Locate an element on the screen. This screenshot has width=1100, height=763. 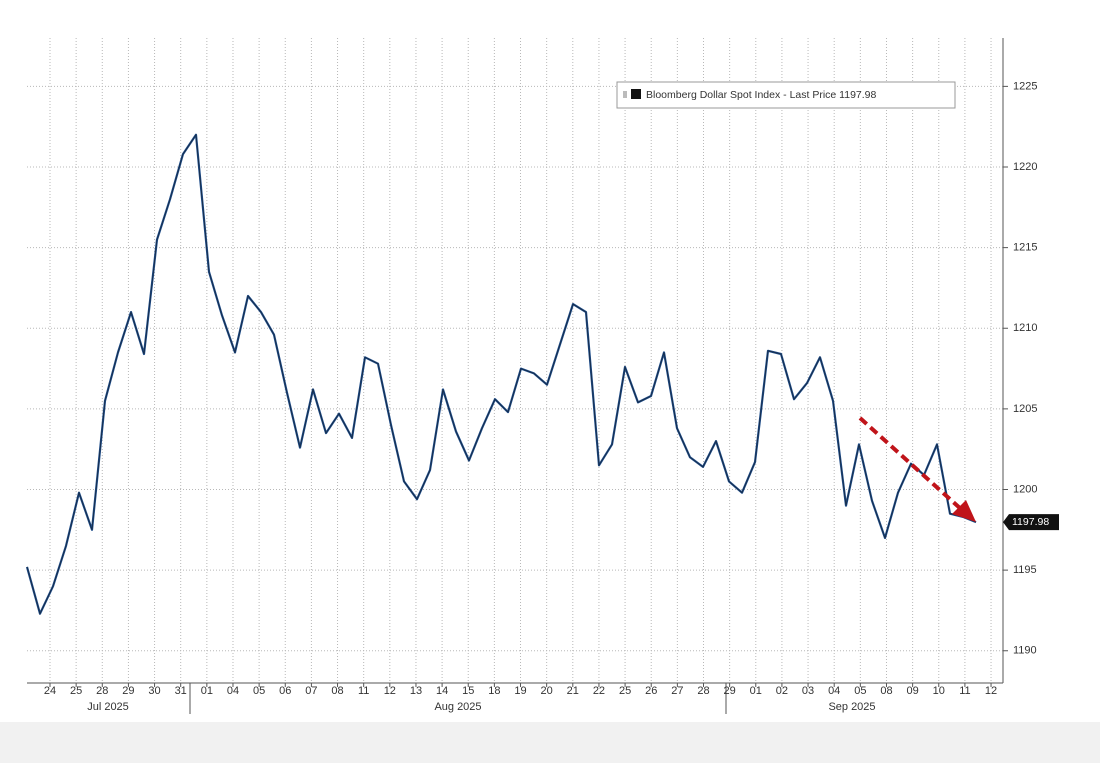
x-tick-label: 10 is located at coordinates (939, 691).